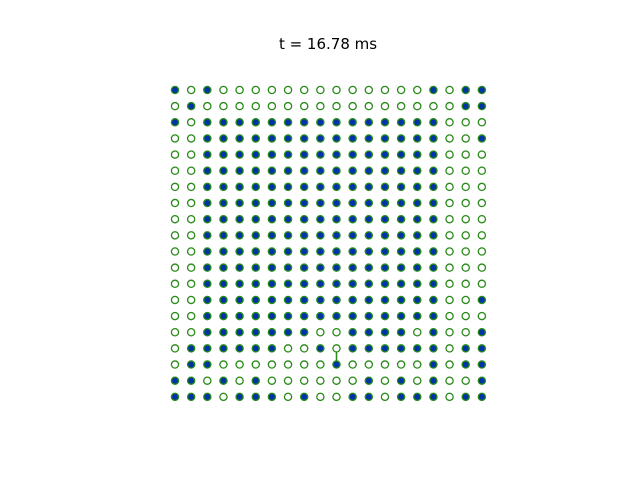  What do you see at coordinates (417, 284) in the screenshot?
I see `filled-site-r12-c15` at bounding box center [417, 284].